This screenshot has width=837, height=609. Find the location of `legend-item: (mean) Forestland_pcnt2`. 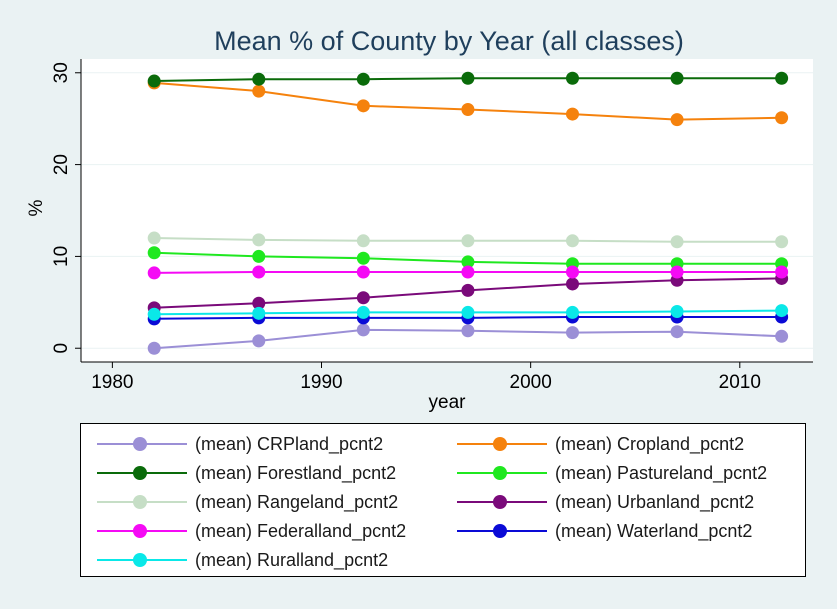

legend-item: (mean) Forestland_pcnt2 is located at coordinates (246, 473).